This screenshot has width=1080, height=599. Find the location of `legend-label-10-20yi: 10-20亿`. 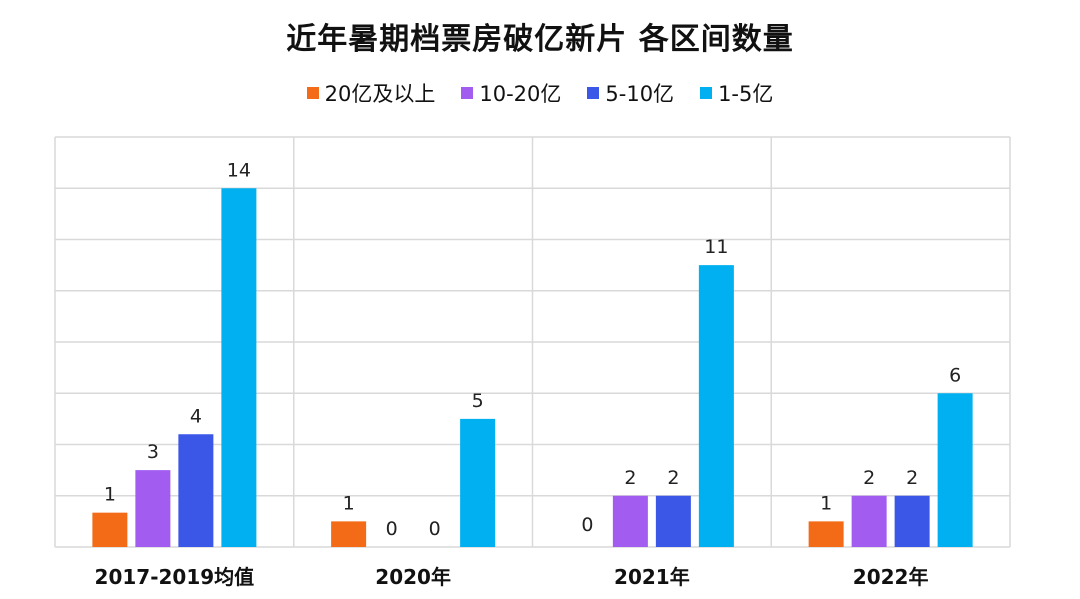

legend-label-10-20yi: 10-20亿 is located at coordinates (520, 94).